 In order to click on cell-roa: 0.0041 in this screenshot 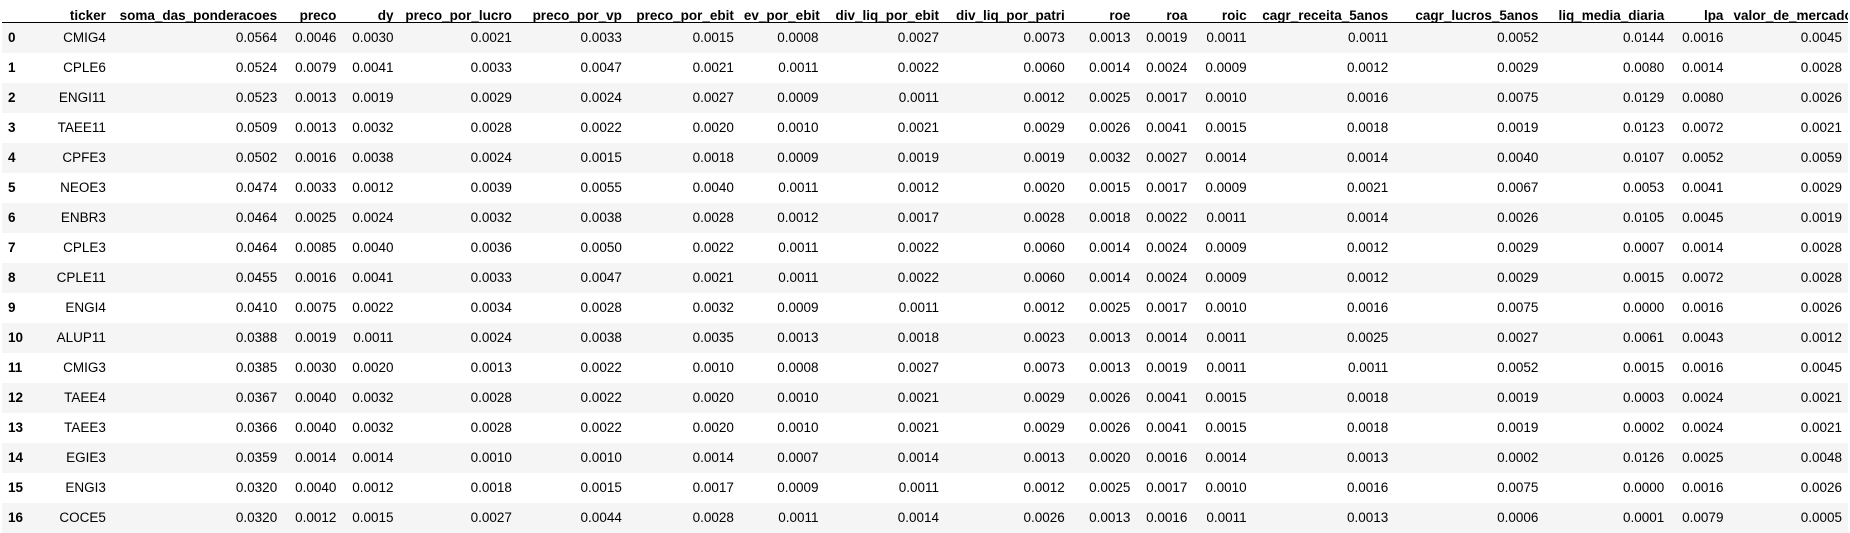, I will do `click(1167, 427)`.